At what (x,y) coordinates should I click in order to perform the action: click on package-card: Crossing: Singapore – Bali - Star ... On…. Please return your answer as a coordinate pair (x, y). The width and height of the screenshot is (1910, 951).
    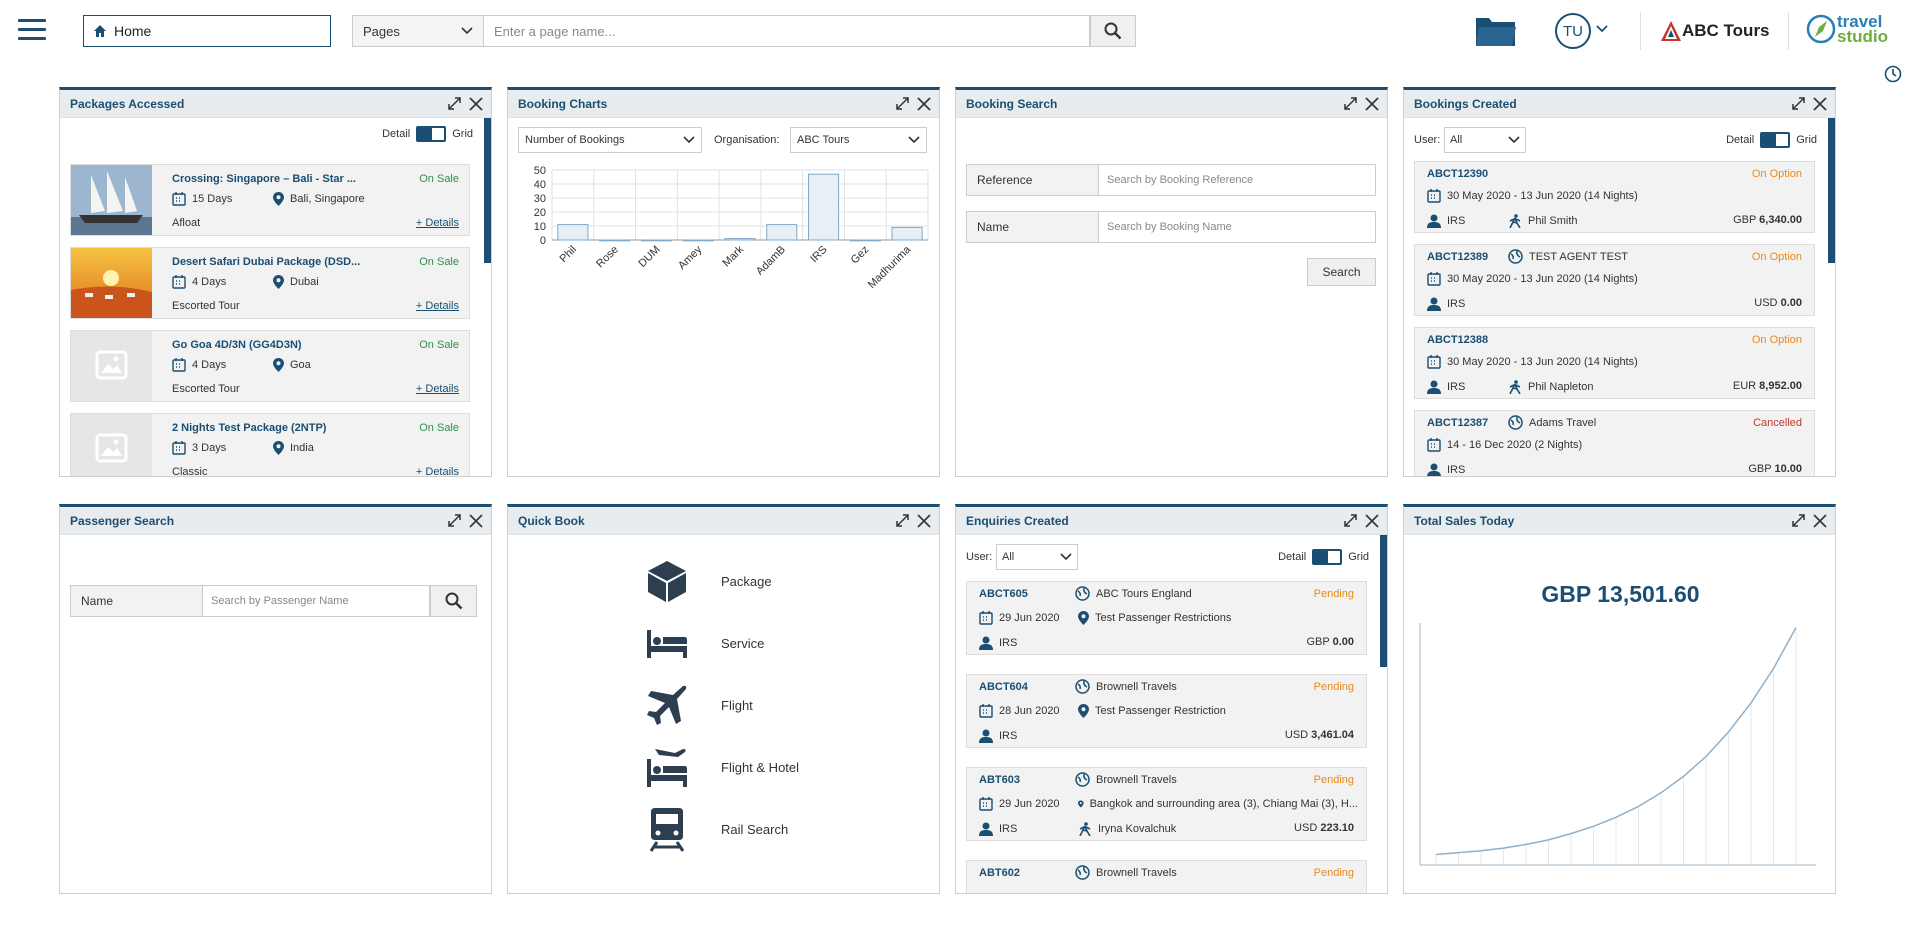
    Looking at the image, I should click on (270, 200).